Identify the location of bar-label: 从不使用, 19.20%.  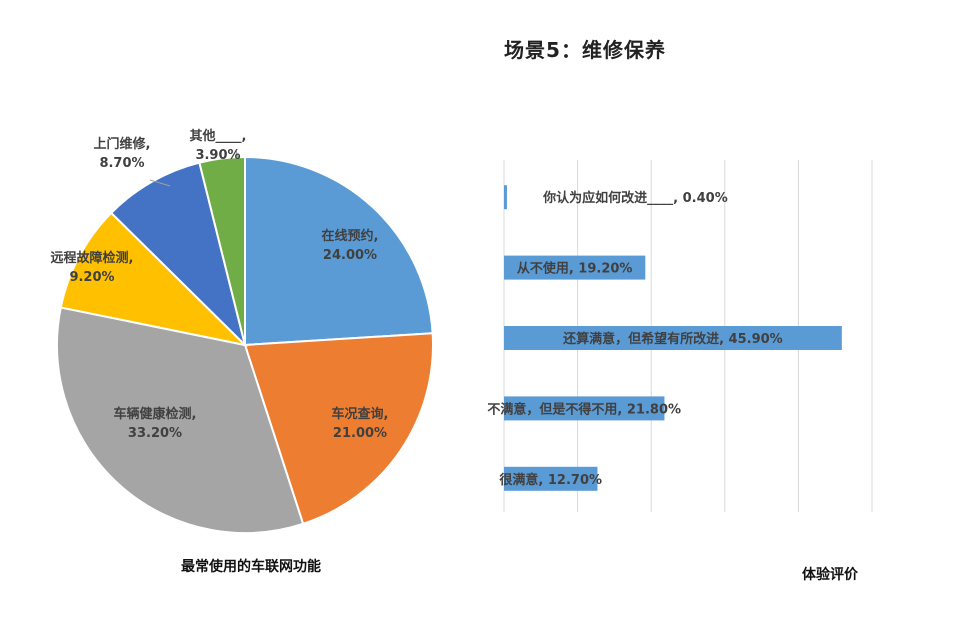
(575, 269).